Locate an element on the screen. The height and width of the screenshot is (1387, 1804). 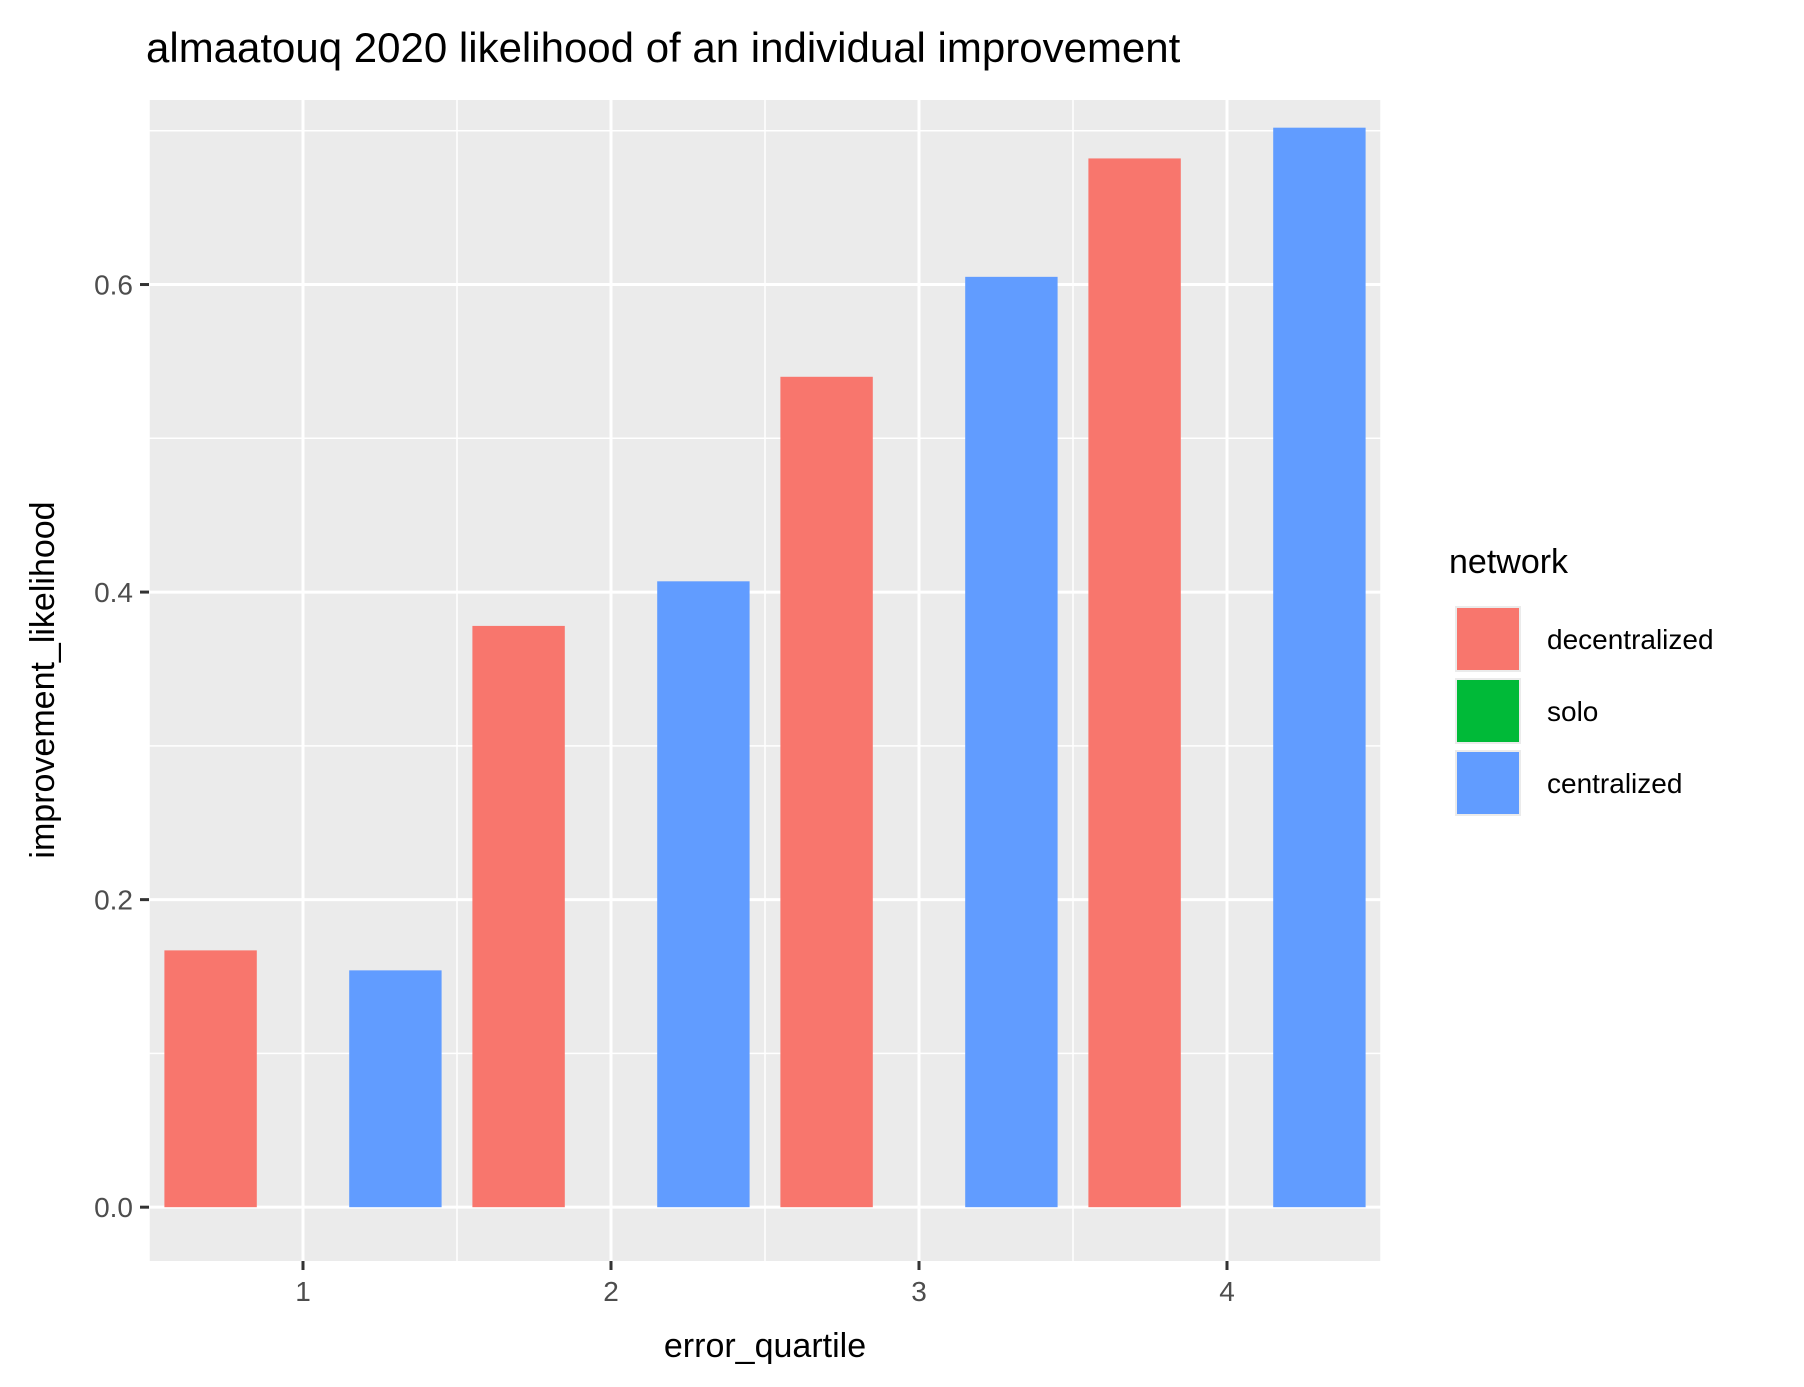
y-tick-label: 0.6 is located at coordinates (113, 285).